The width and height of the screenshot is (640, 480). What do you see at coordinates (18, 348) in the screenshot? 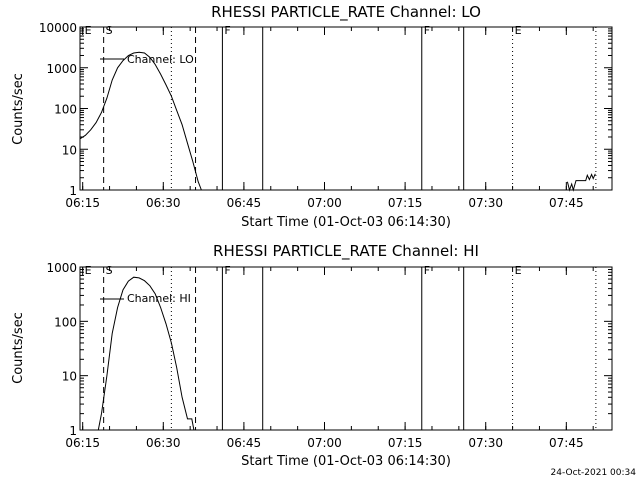
I see `chart-2-ylabel: Counts/sec` at bounding box center [18, 348].